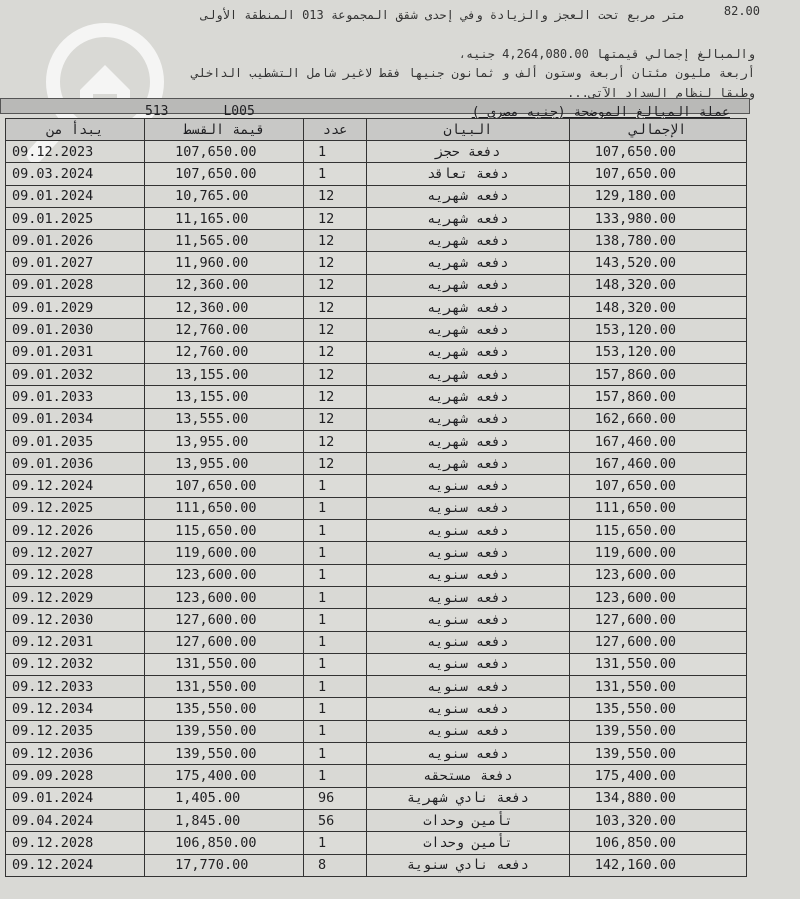 The width and height of the screenshot is (800, 899). Describe the element at coordinates (224, 285) in the screenshot. I see `cell-installment: 12,360.00` at that location.